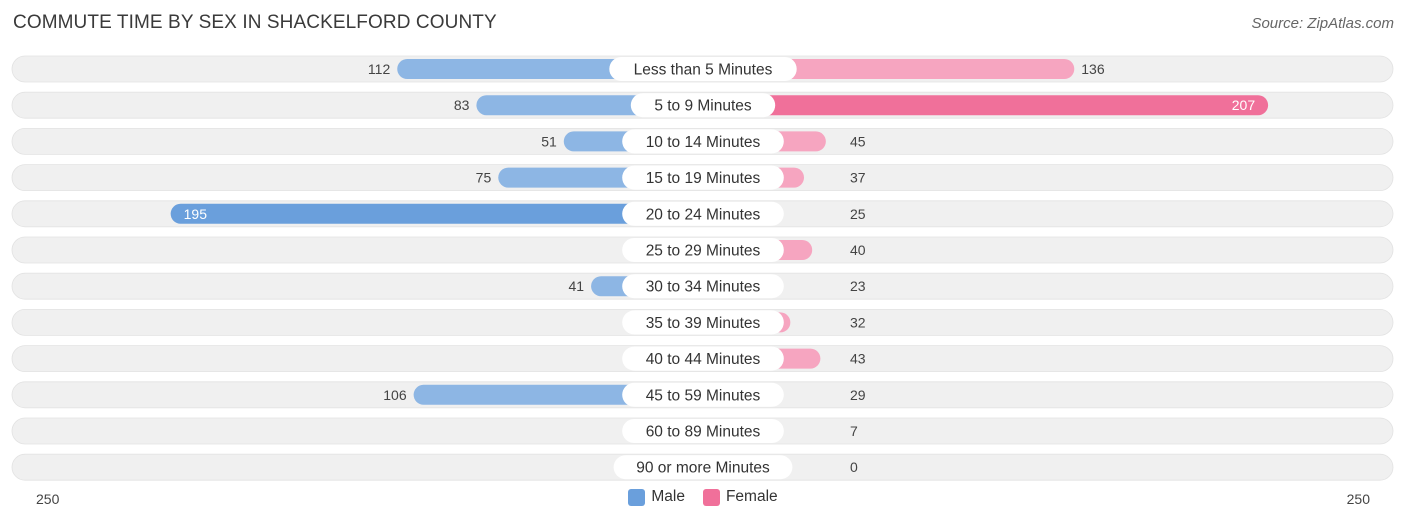 The height and width of the screenshot is (523, 1406). I want to click on female-value-8: 32, so click(858, 322).